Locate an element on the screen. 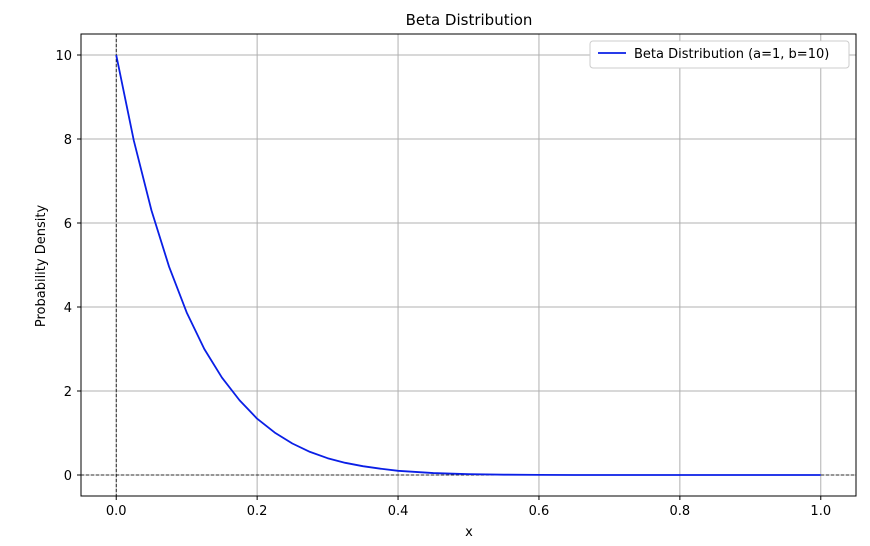 This screenshot has width=870, height=546. y-tick-label: 10 is located at coordinates (63, 56).